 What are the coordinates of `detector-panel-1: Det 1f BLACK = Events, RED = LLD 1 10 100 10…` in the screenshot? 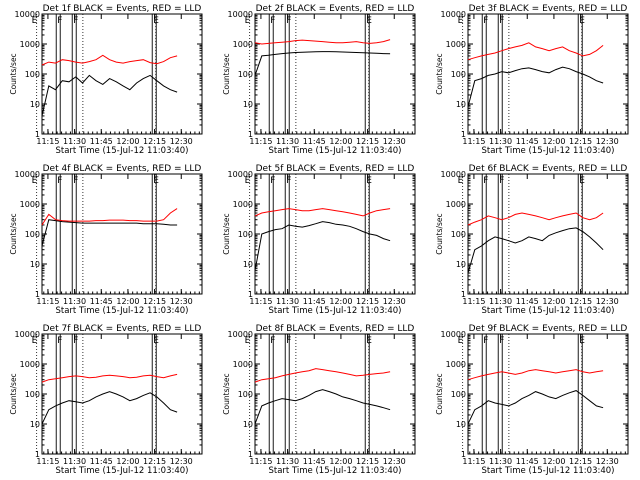 It's located at (106, 80).